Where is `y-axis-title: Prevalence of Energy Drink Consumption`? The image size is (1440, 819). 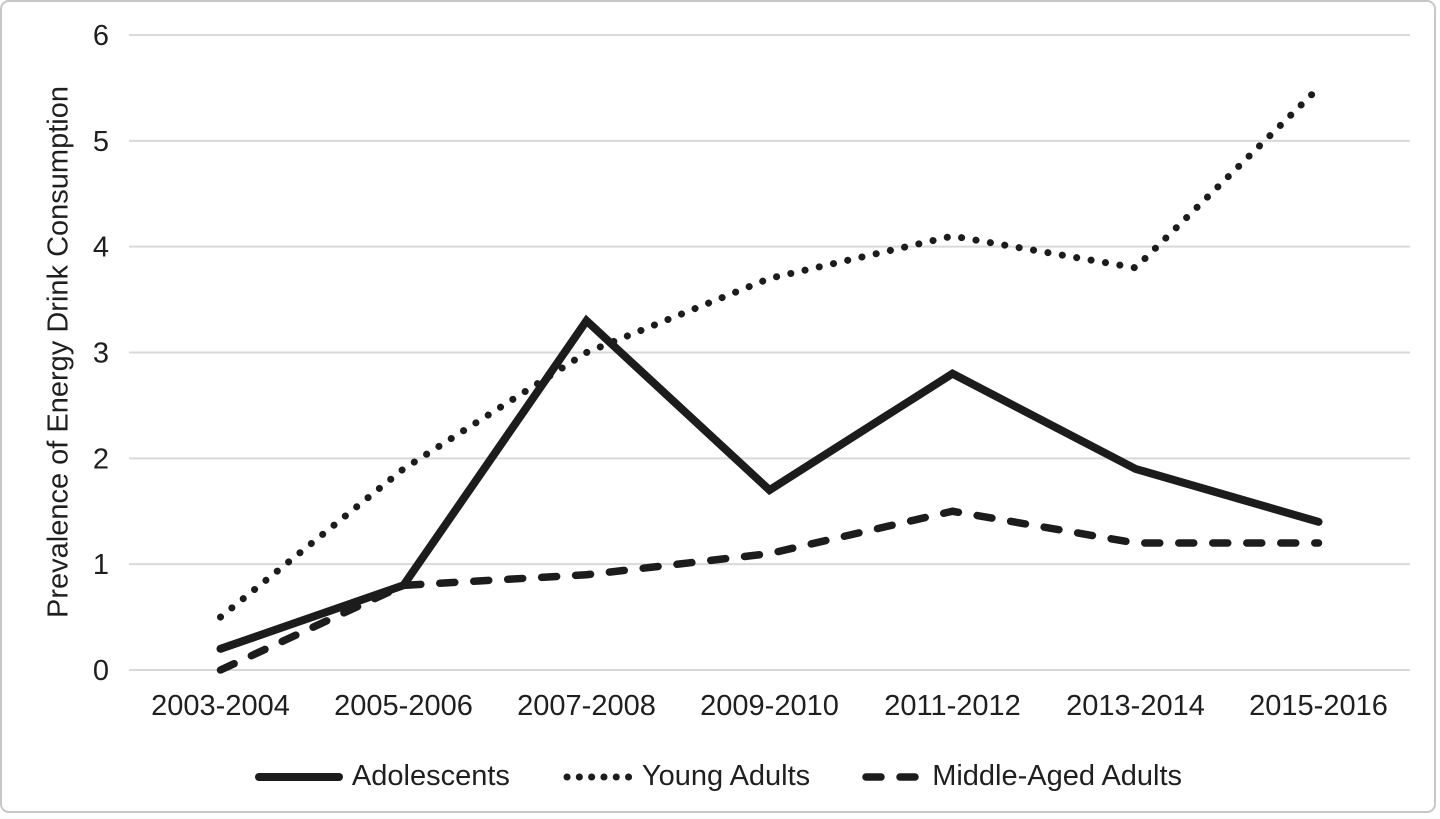
y-axis-title: Prevalence of Energy Drink Consumption is located at coordinates (58, 352).